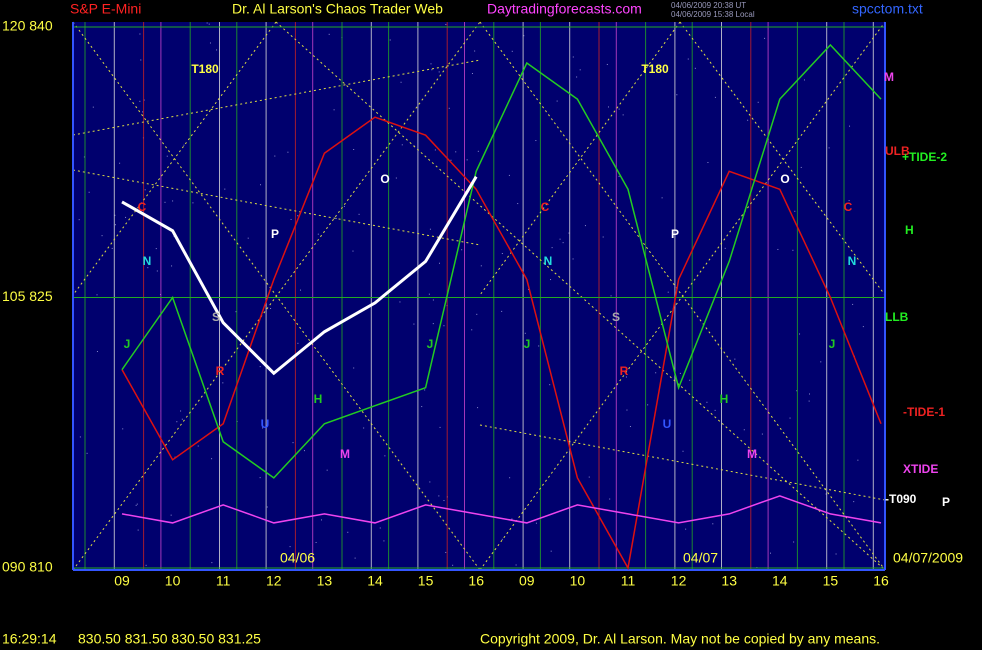 The height and width of the screenshot is (650, 982). I want to click on right-label: ULB, so click(897, 151).